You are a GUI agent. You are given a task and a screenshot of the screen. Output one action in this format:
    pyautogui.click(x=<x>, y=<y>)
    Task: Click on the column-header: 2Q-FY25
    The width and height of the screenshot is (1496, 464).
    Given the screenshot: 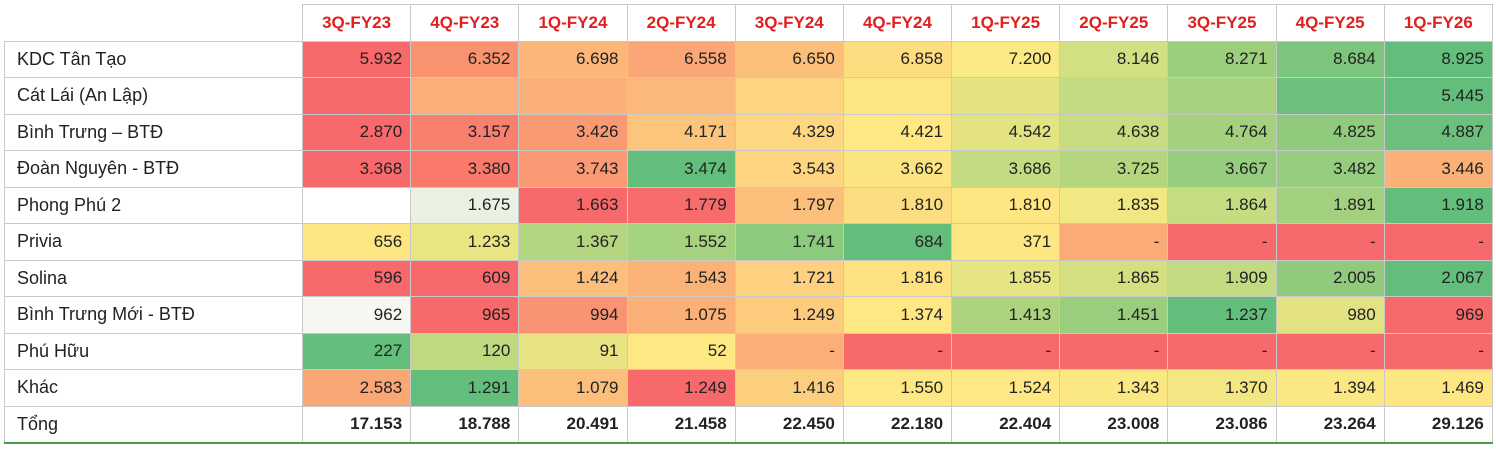 What is the action you would take?
    pyautogui.click(x=1114, y=23)
    